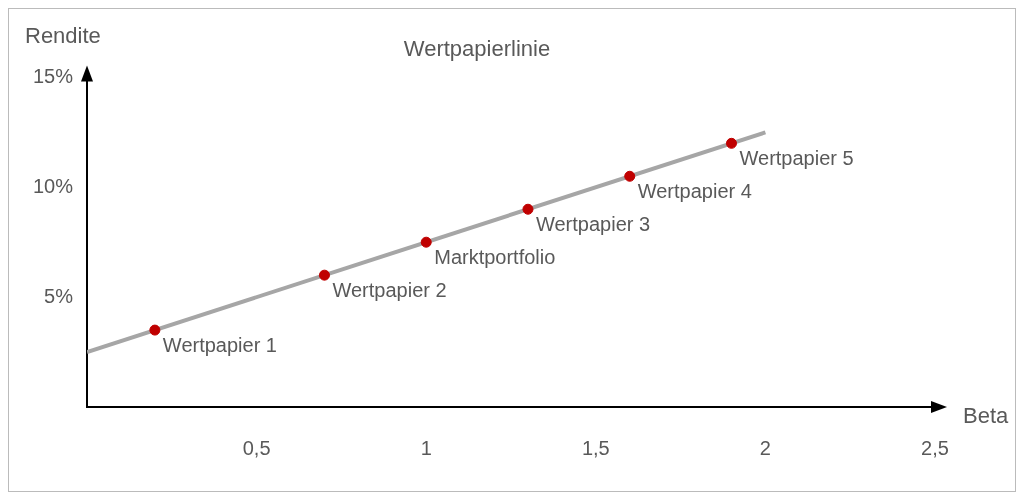  I want to click on annotation: Wertpapier 4, so click(694, 190).